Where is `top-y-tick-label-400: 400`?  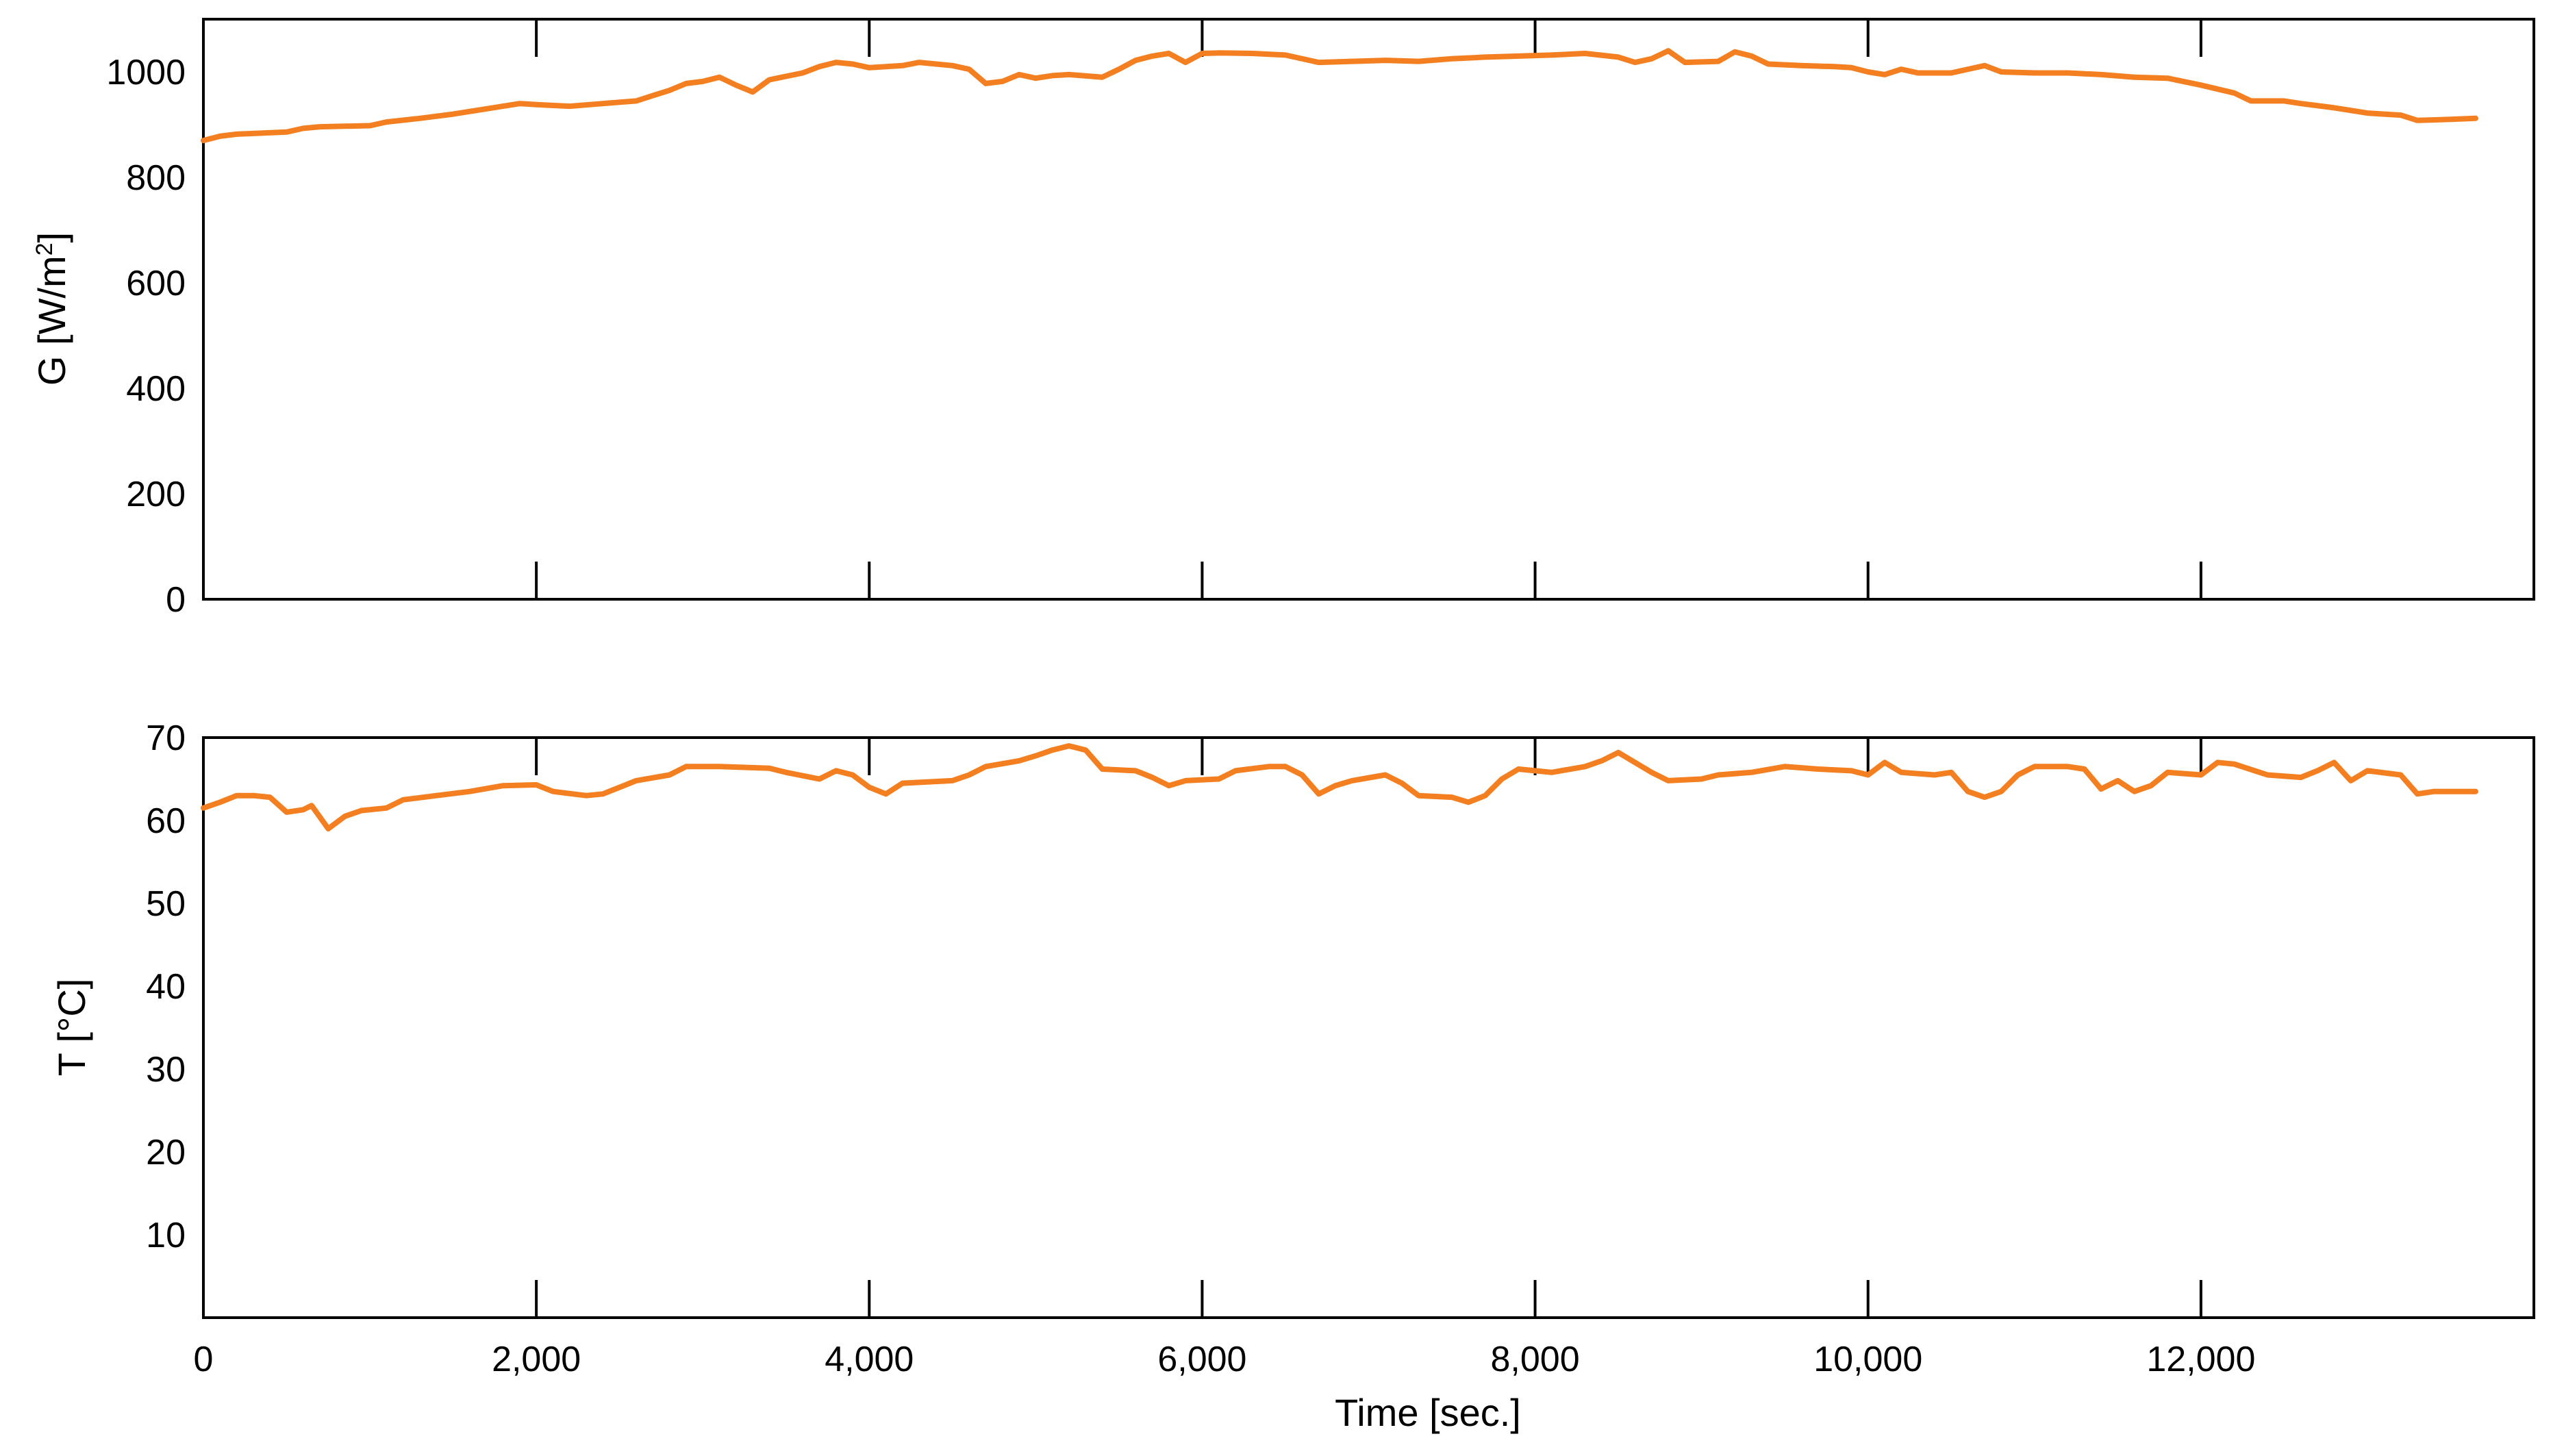
top-y-tick-label-400: 400 is located at coordinates (156, 389).